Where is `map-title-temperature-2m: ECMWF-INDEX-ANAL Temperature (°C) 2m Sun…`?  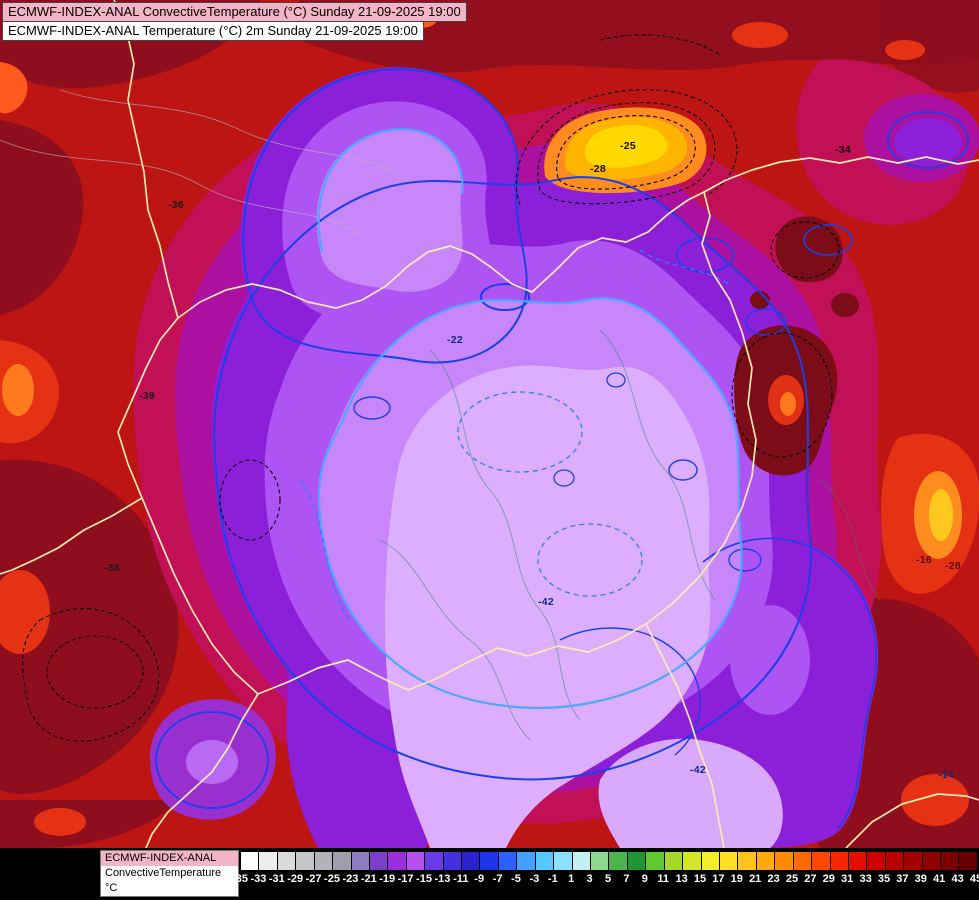 map-title-temperature-2m: ECMWF-INDEX-ANAL Temperature (°C) 2m Sun… is located at coordinates (213, 31).